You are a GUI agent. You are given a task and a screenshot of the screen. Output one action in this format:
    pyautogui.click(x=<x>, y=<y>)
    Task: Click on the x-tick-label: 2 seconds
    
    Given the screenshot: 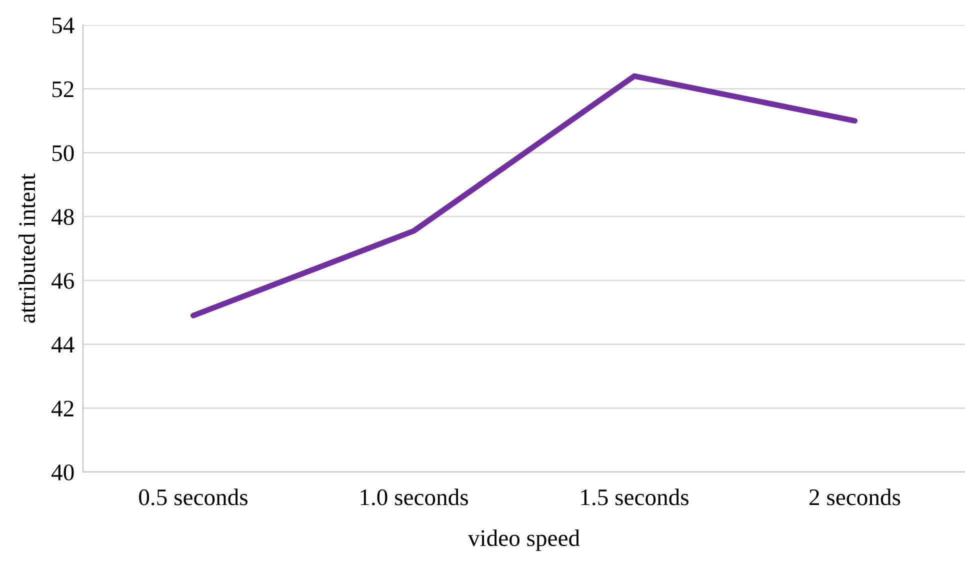 What is the action you would take?
    pyautogui.click(x=855, y=497)
    